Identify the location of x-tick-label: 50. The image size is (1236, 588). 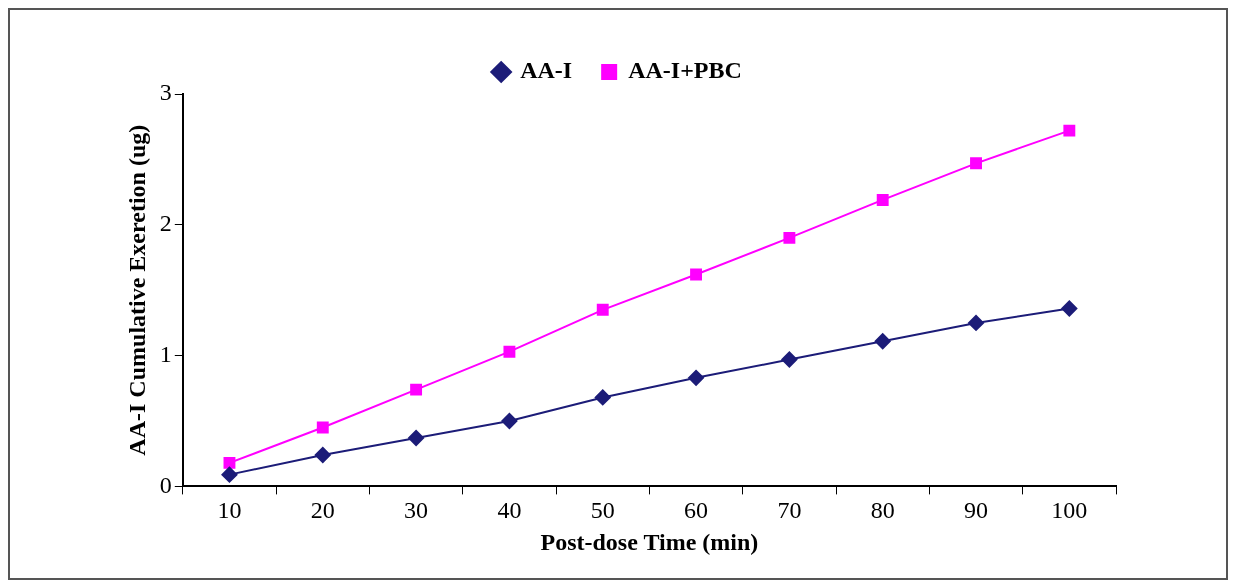
(602, 510).